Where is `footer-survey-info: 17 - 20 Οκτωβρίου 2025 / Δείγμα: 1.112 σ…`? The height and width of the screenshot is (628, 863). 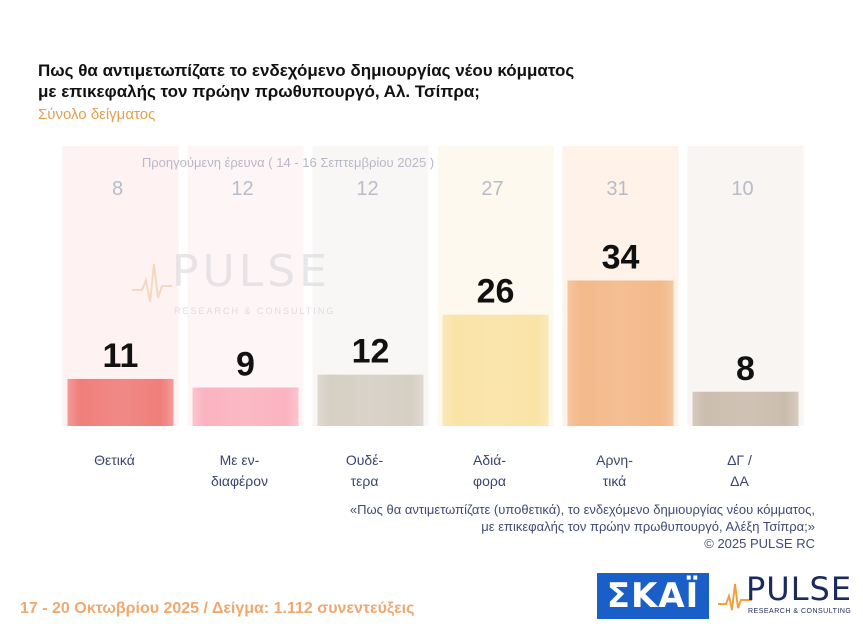
footer-survey-info: 17 - 20 Οκτωβρίου 2025 / Δείγμα: 1.112 σ… is located at coordinates (217, 608).